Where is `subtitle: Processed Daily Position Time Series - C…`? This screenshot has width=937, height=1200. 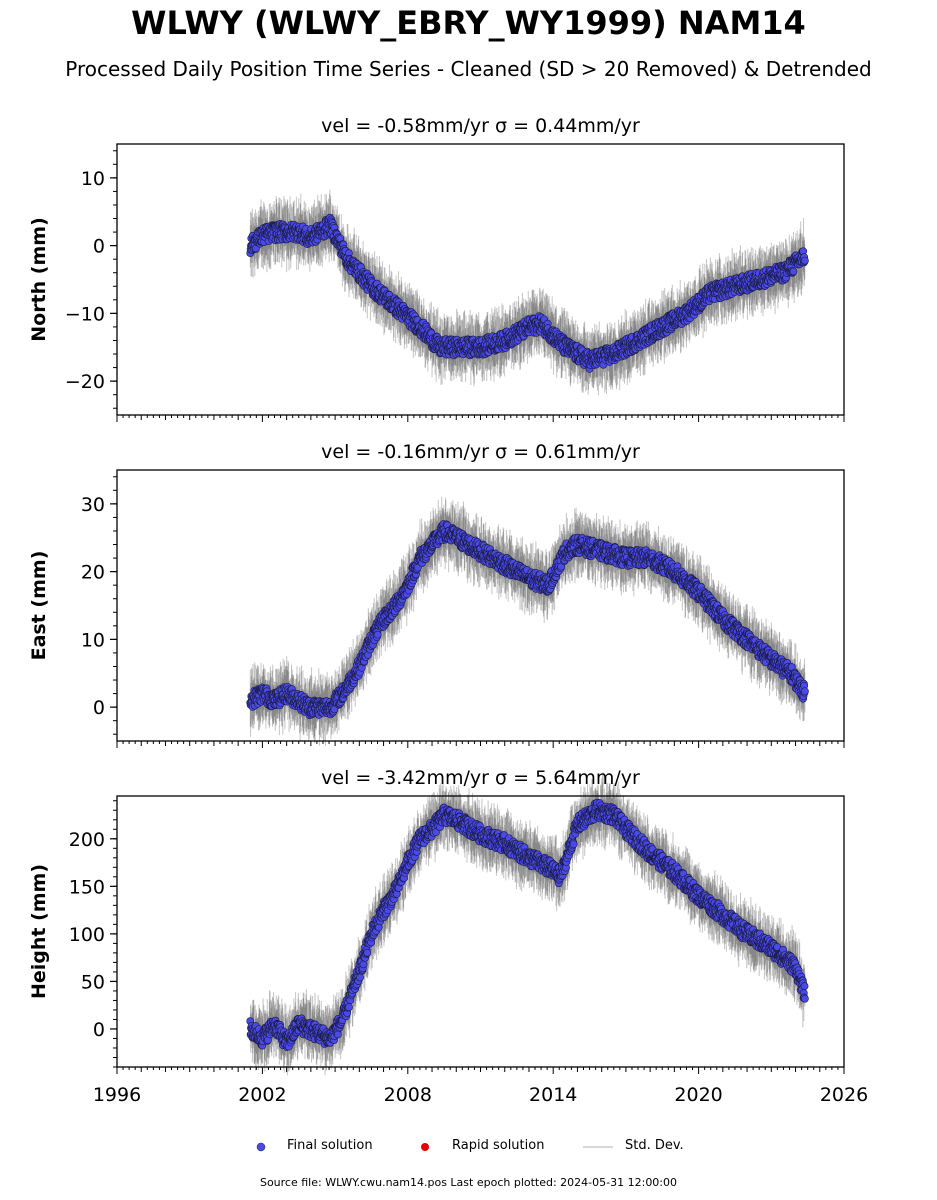 subtitle: Processed Daily Position Time Series - C… is located at coordinates (468, 69).